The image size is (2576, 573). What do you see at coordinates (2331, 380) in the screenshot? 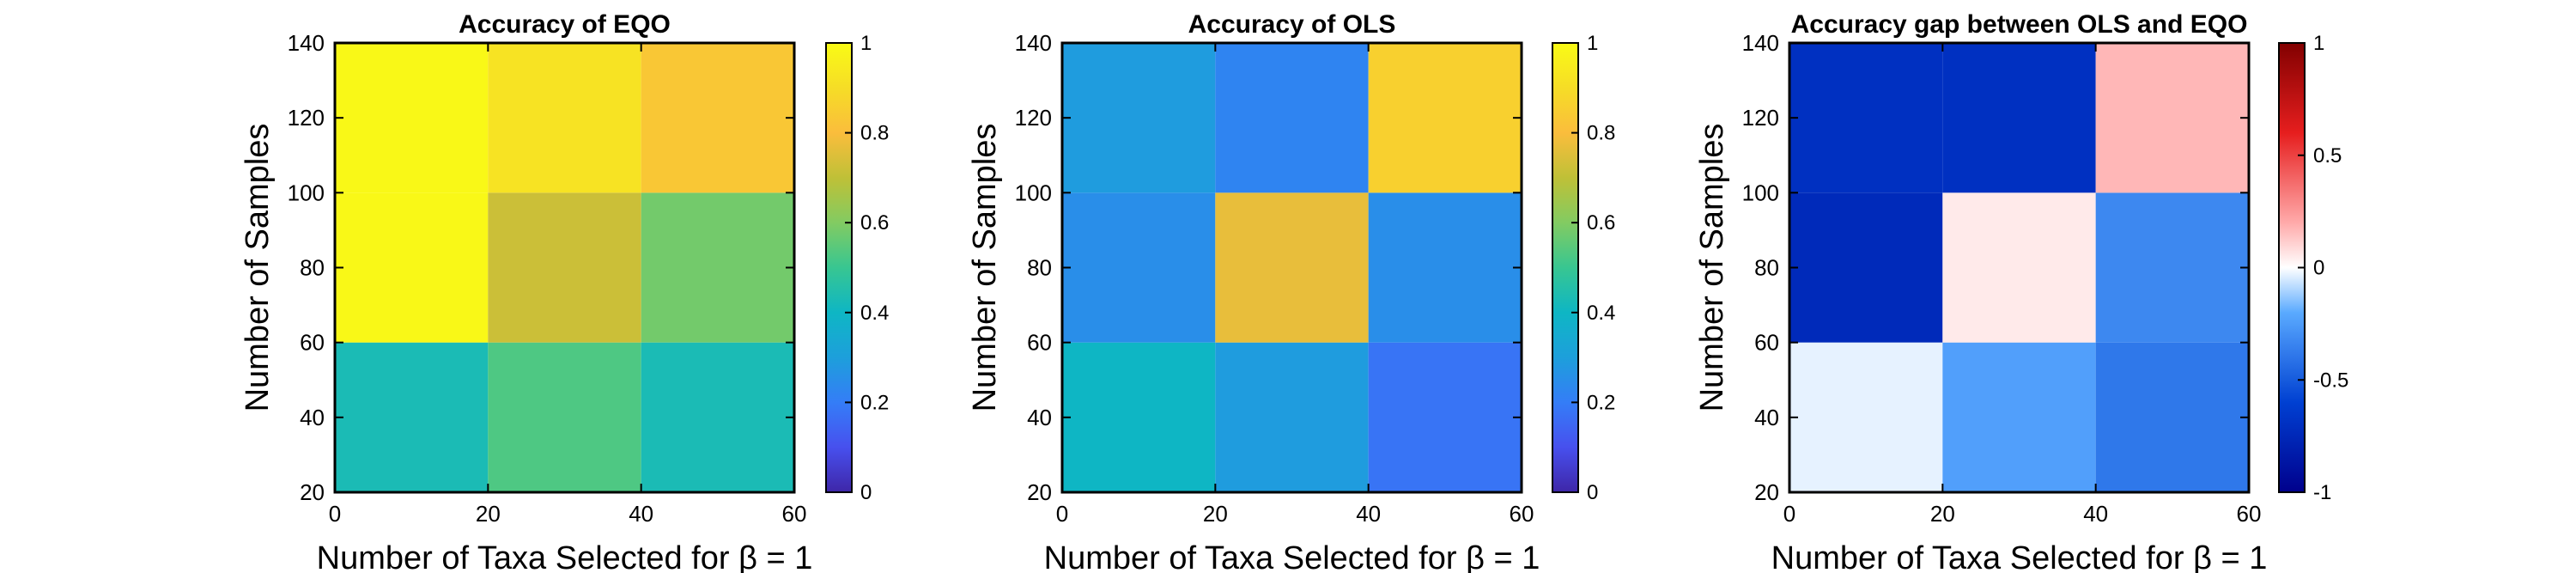
I see `colorbar-tick-label: -0.5` at bounding box center [2331, 380].